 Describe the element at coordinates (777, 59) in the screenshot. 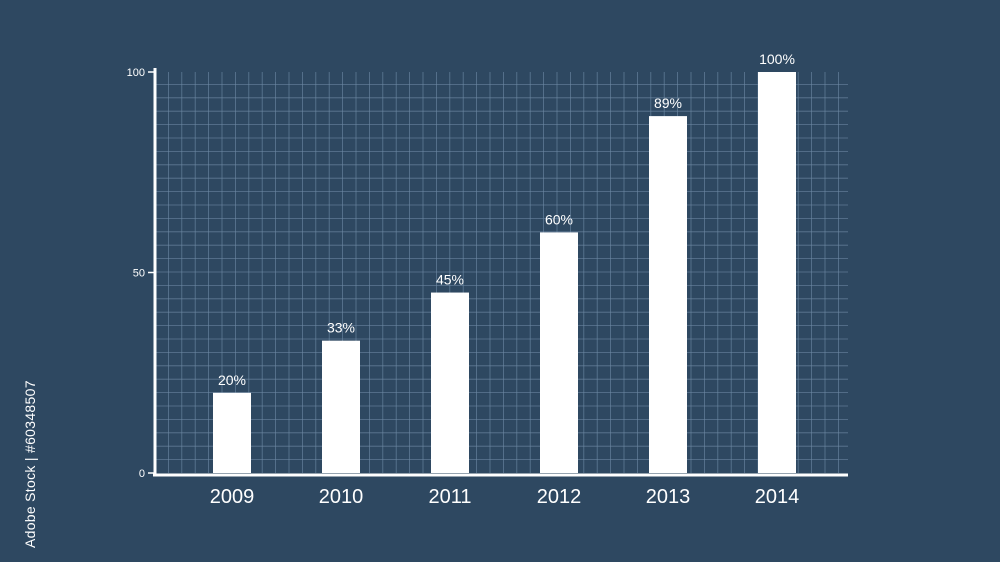

I see `data-label-2014: 100%` at that location.